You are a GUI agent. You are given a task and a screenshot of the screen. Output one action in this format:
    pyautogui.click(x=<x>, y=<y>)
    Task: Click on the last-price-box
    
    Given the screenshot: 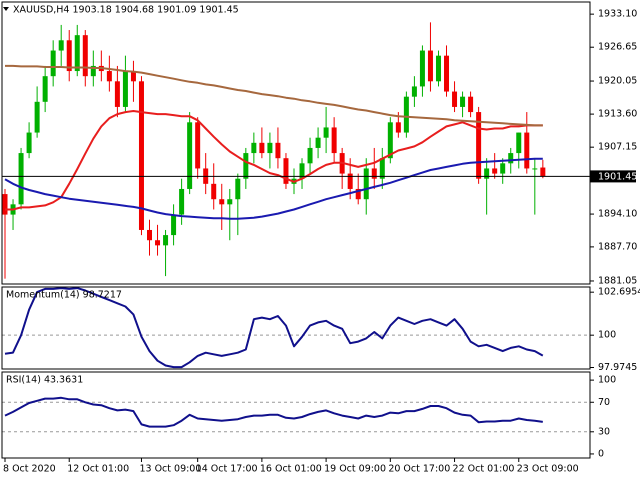 What is the action you would take?
    pyautogui.click(x=613, y=176)
    